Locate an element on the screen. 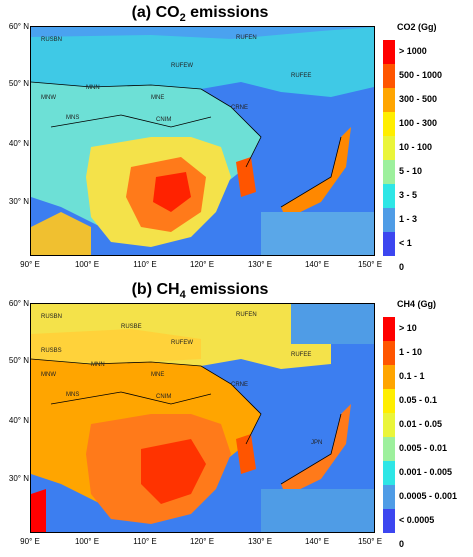 The image size is (473, 557). region-label: JPN is located at coordinates (316, 443).